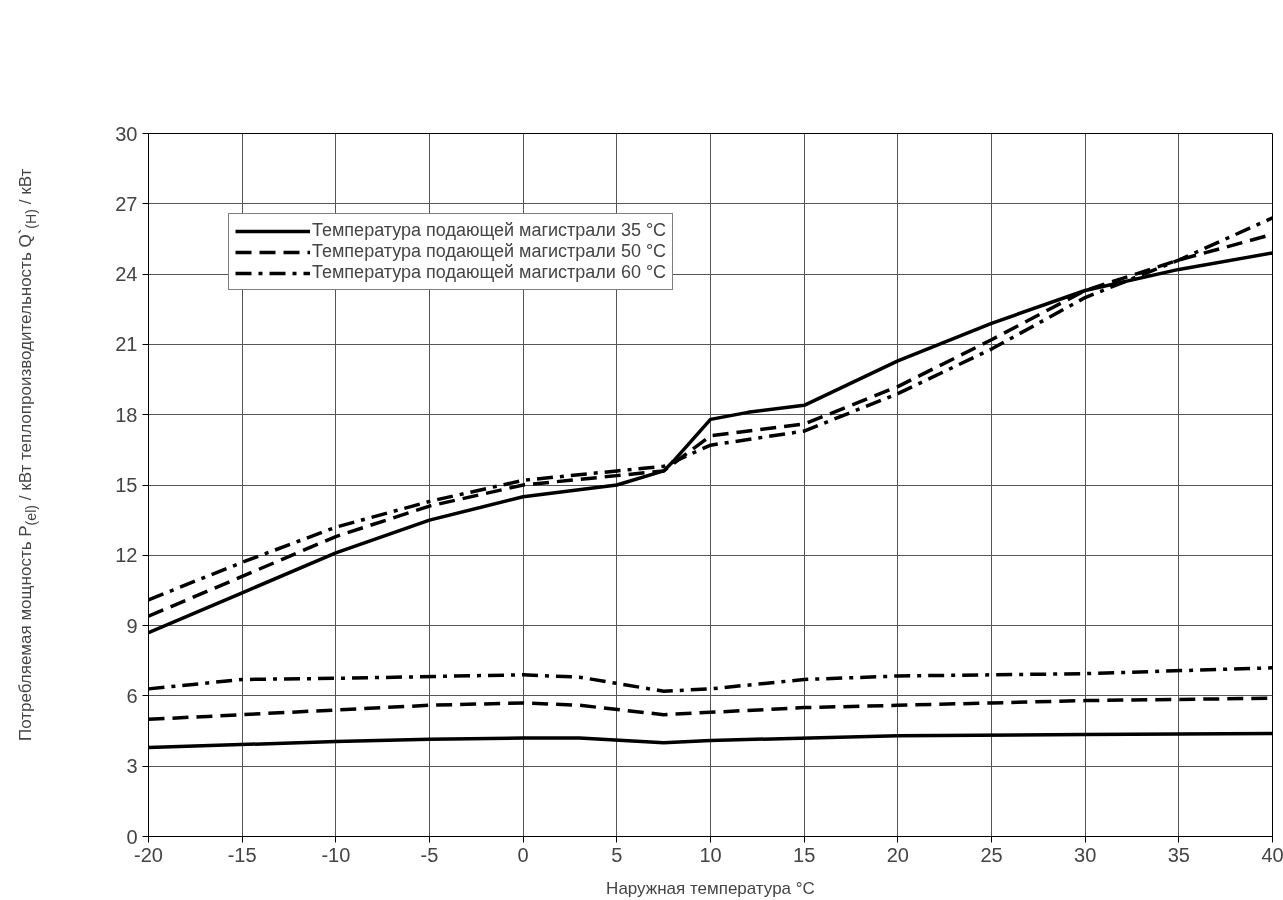 The width and height of the screenshot is (1283, 900). Describe the element at coordinates (126, 203) in the screenshot. I see `y-tick-label: 27` at that location.